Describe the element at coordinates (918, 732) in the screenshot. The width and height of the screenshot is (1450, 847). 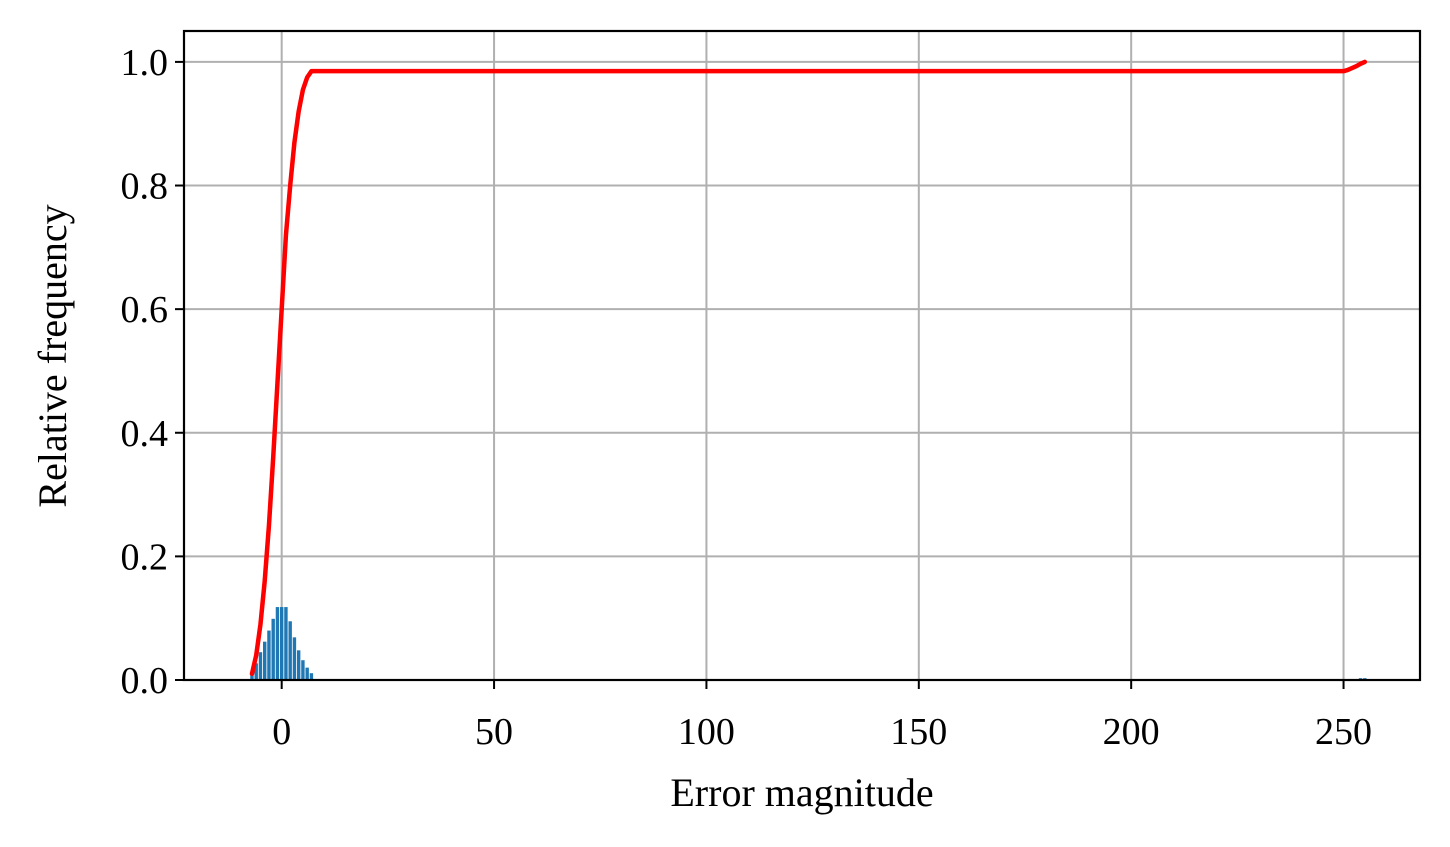
I see `x-tick-label: 150` at that location.